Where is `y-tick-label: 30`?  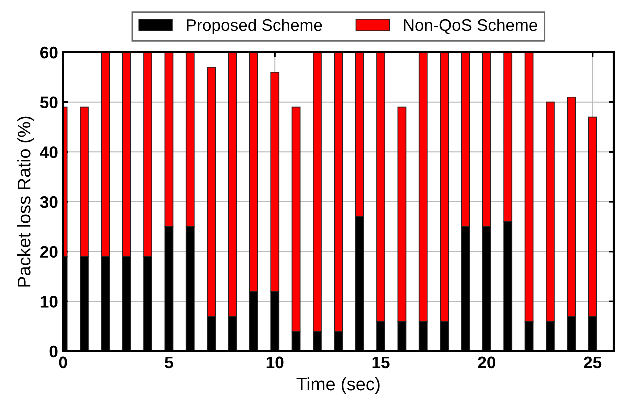 y-tick-label: 30 is located at coordinates (49, 202).